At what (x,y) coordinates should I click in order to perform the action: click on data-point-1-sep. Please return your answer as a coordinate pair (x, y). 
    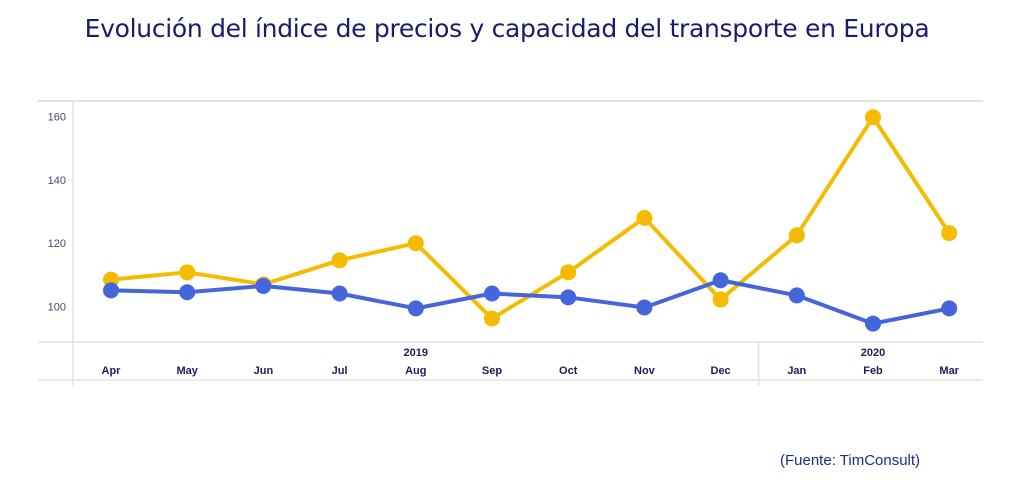
    Looking at the image, I should click on (492, 293).